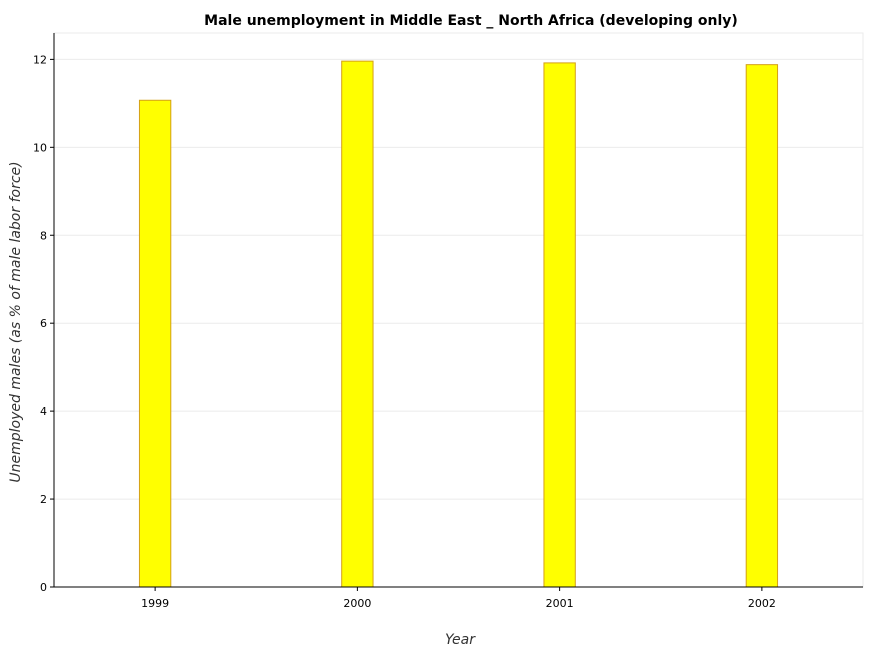  I want to click on y-tick-label: 10, so click(40, 147).